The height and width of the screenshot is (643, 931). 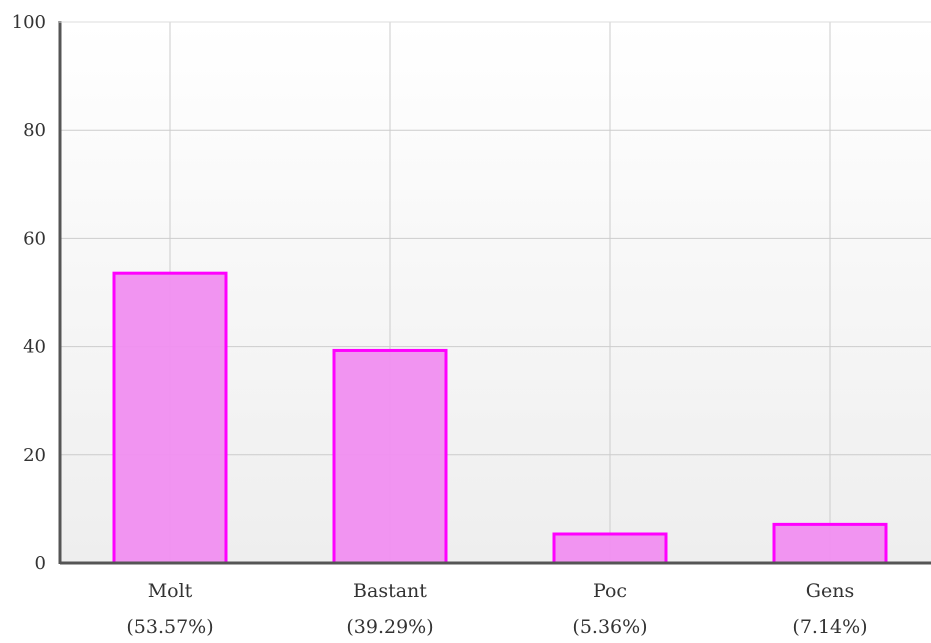 I want to click on bar-gens, so click(x=830, y=543).